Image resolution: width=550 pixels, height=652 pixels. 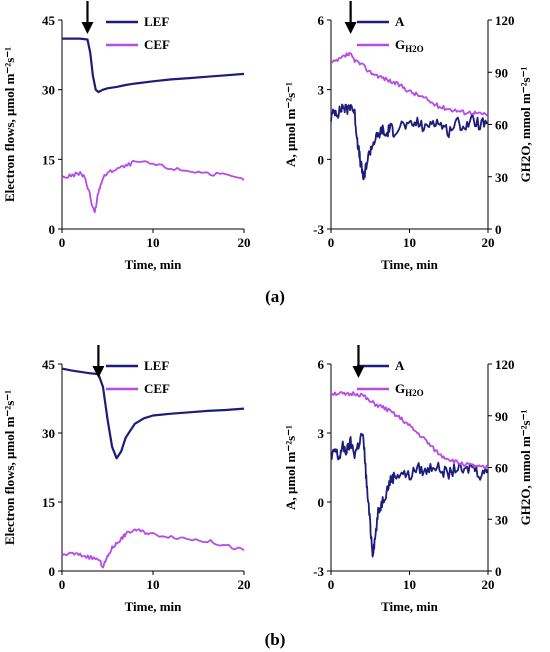 What do you see at coordinates (275, 639) in the screenshot?
I see `panel-label-b: (b)` at bounding box center [275, 639].